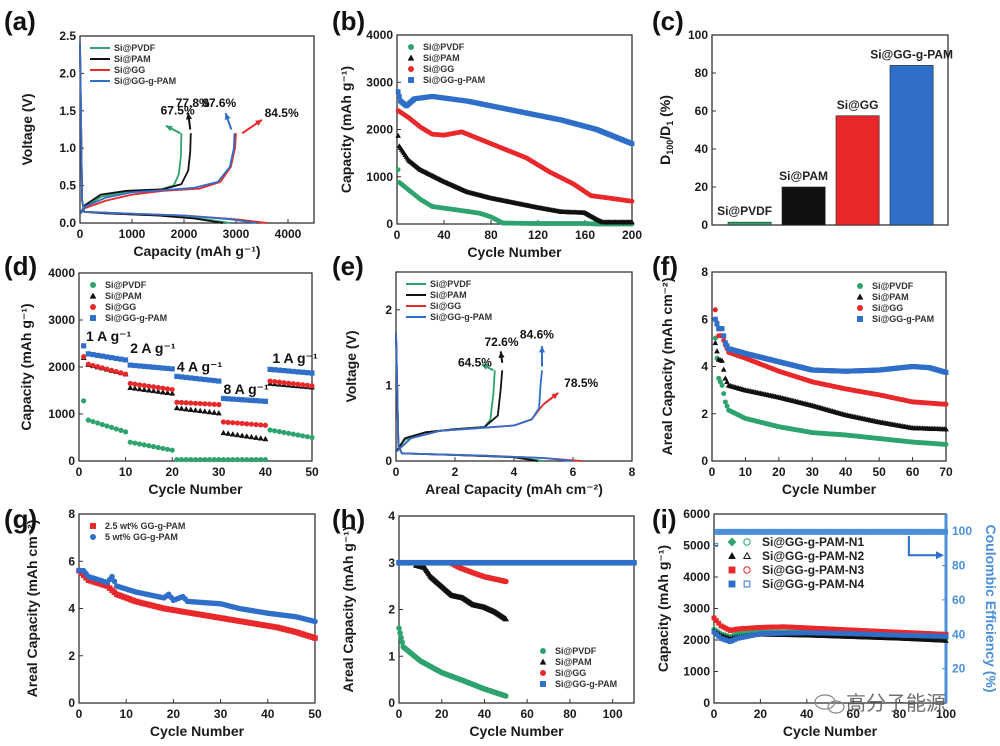  I want to click on annotation-label: 67.5%, so click(178, 111).